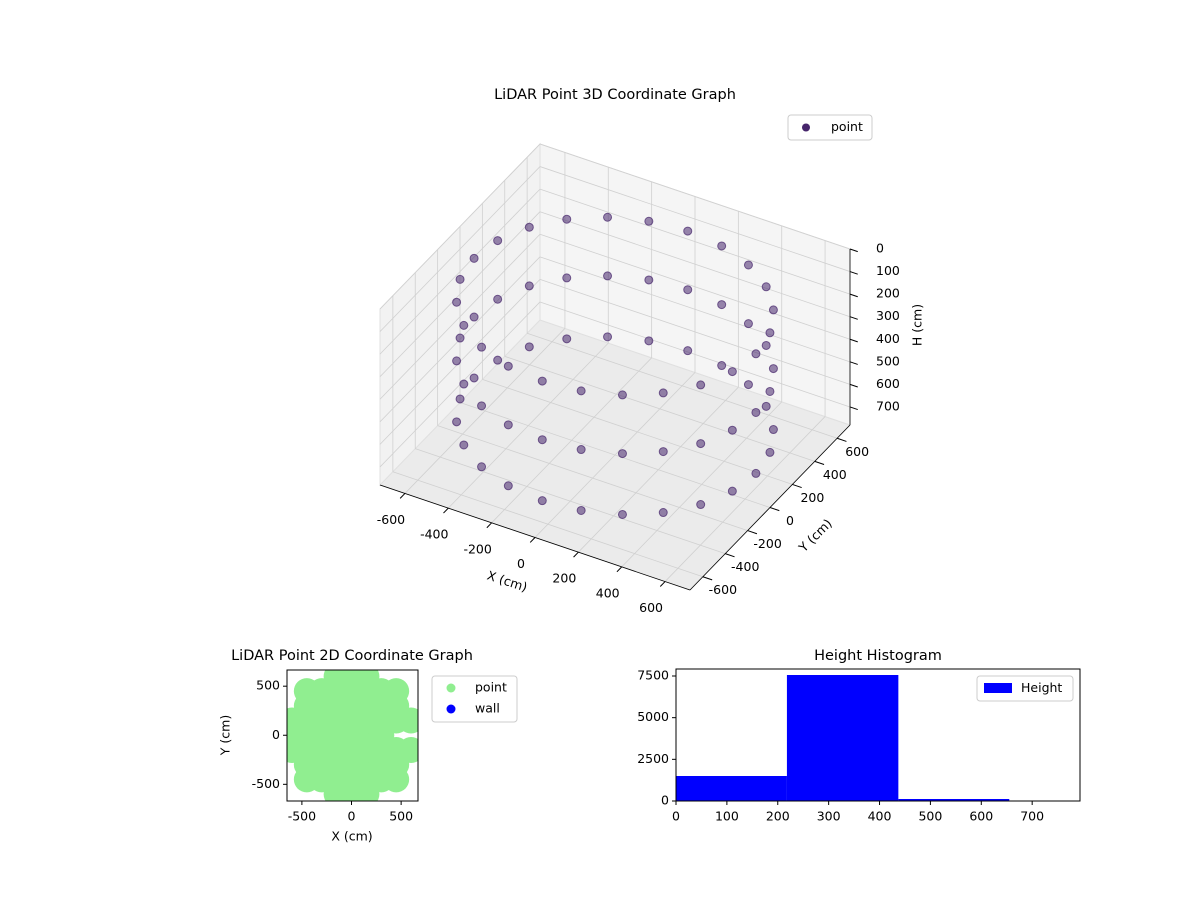 This screenshot has width=1200, height=900. What do you see at coordinates (888, 315) in the screenshot?
I see `z-tick-label: 300` at bounding box center [888, 315].